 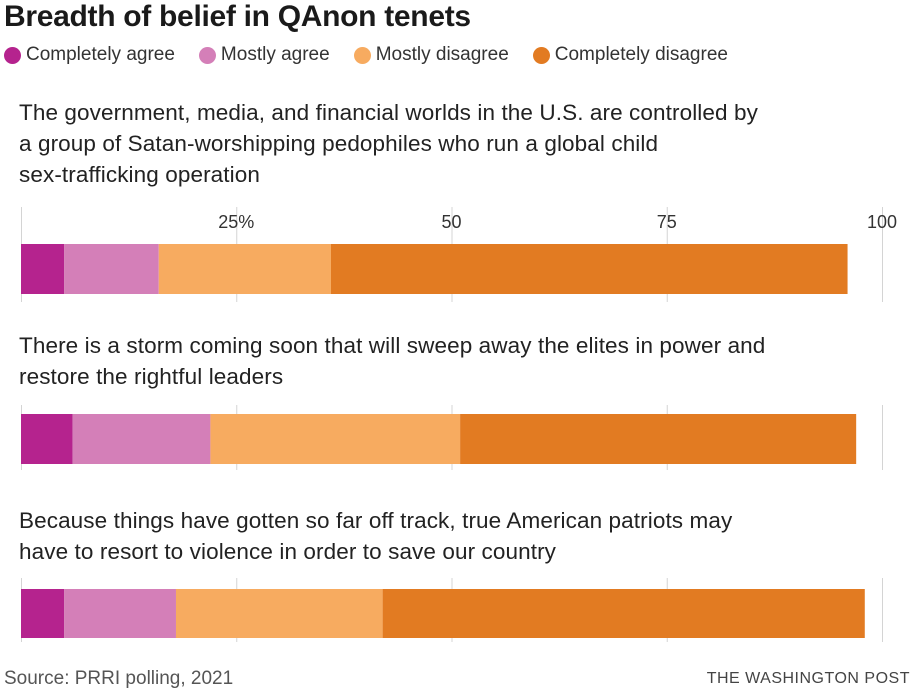 I want to click on legend-label: Mostly agree, so click(x=275, y=54).